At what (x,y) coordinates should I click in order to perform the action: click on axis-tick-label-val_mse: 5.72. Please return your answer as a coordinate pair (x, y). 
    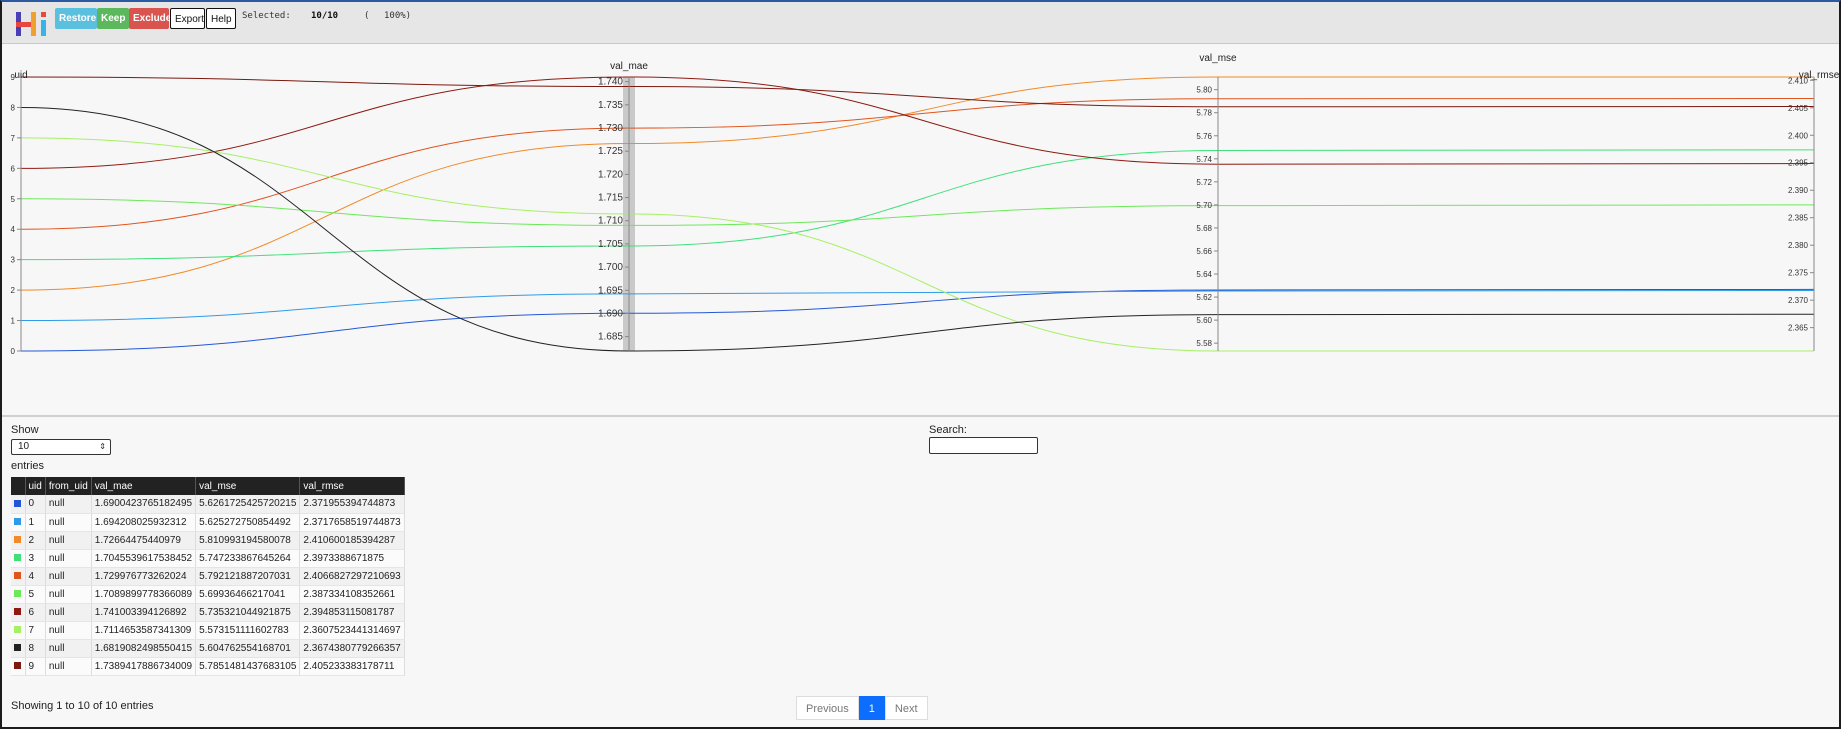
    Looking at the image, I should click on (1204, 182).